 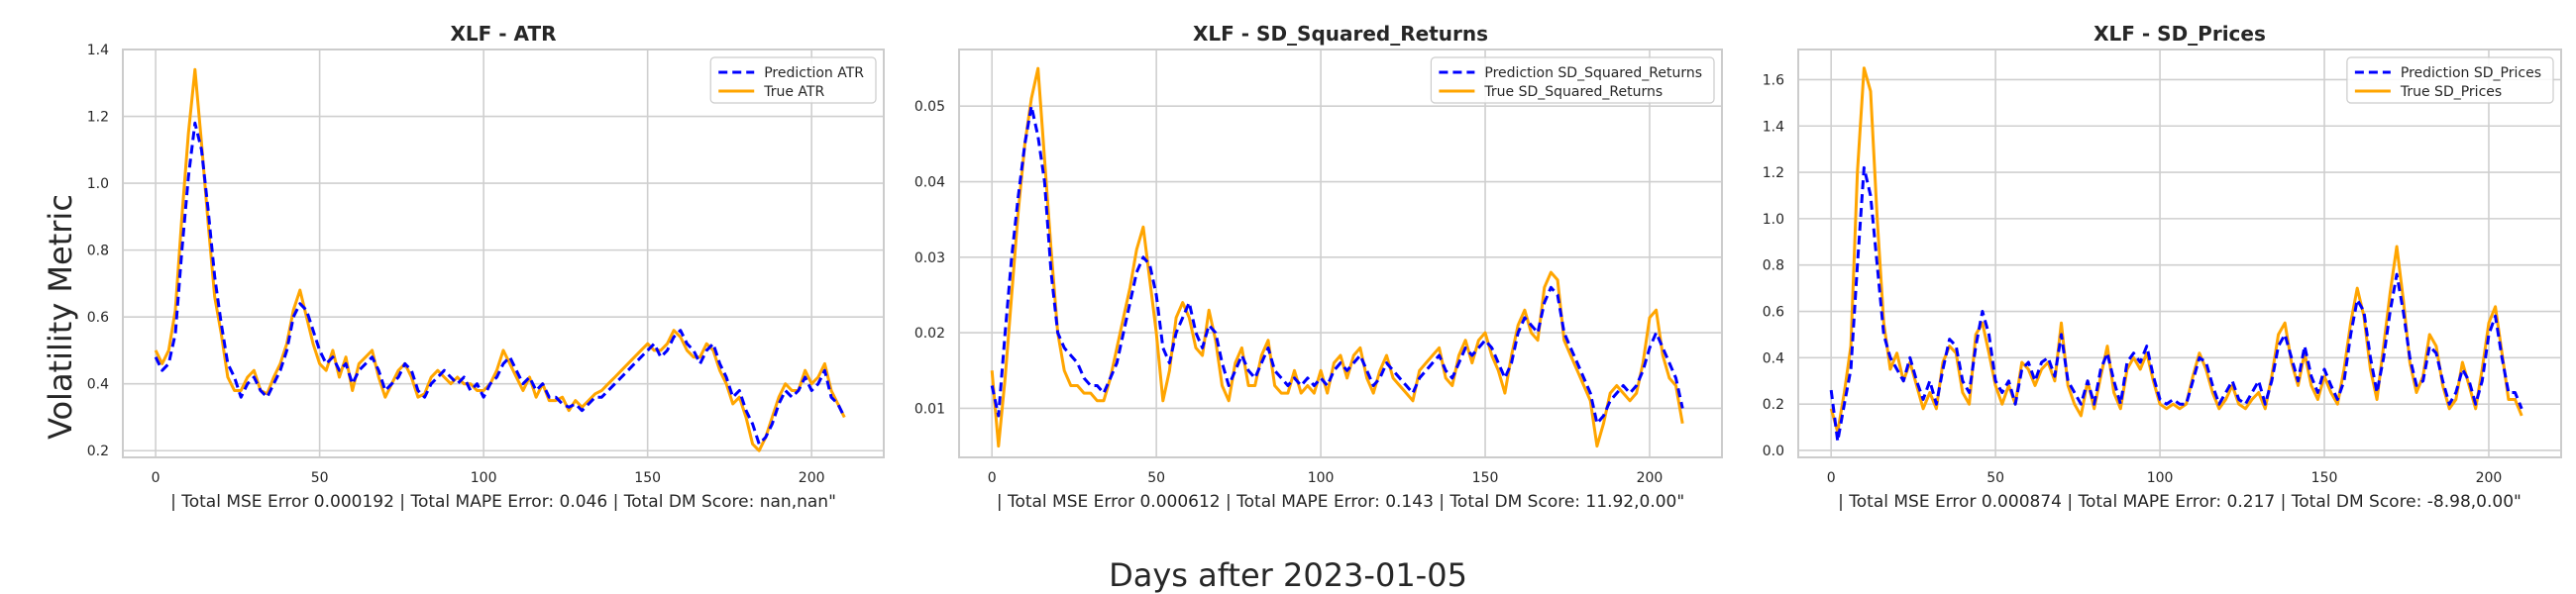 I want to click on y-tick-label: 0.04, so click(x=929, y=183).